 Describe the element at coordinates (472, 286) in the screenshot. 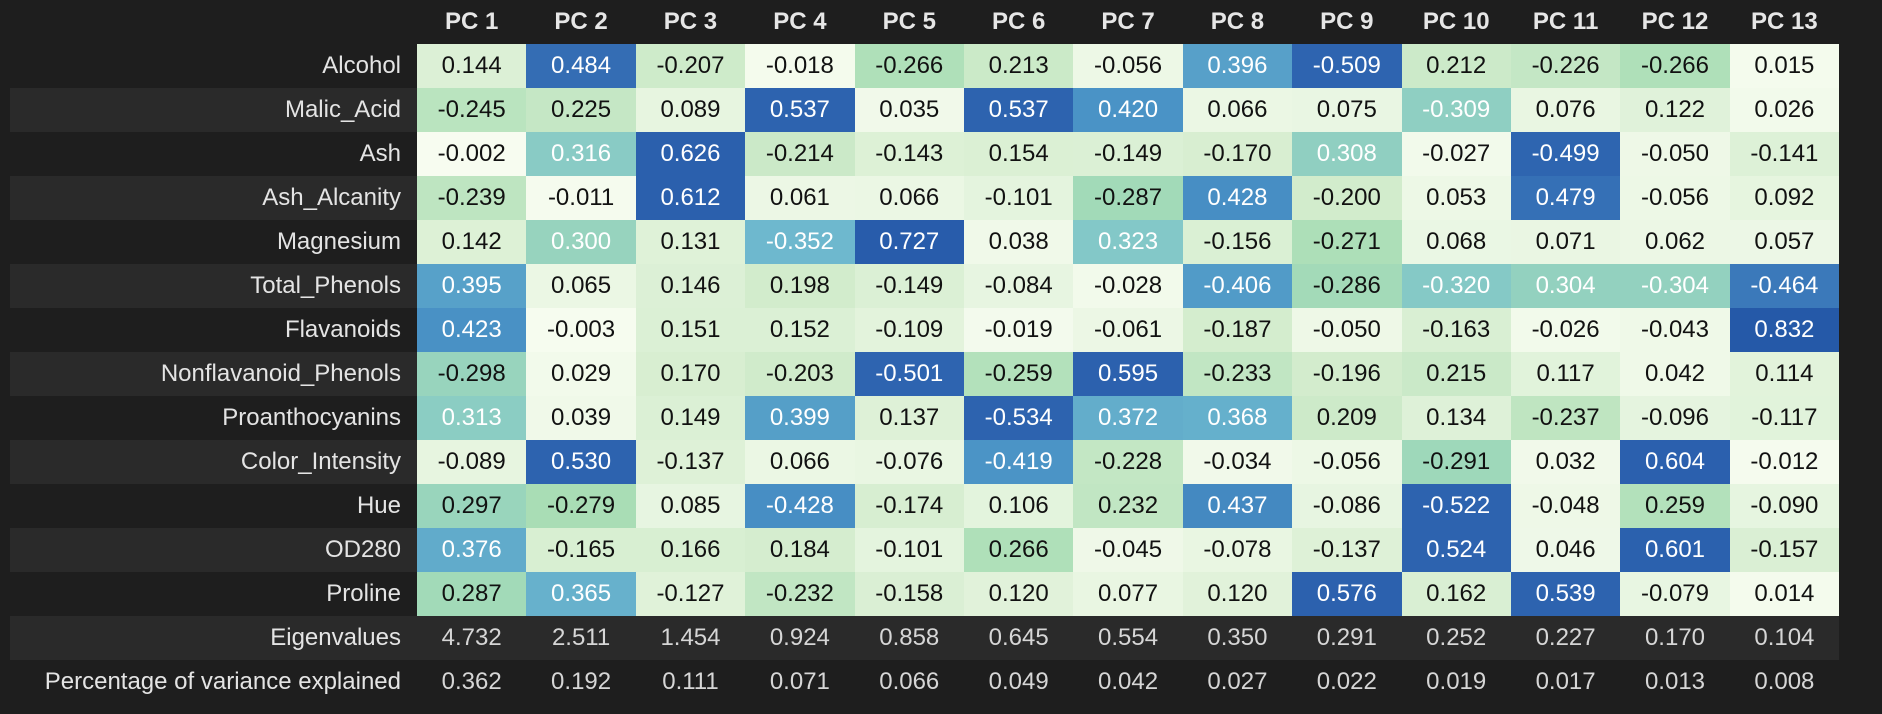

I see `loading-cell: 0.395` at that location.